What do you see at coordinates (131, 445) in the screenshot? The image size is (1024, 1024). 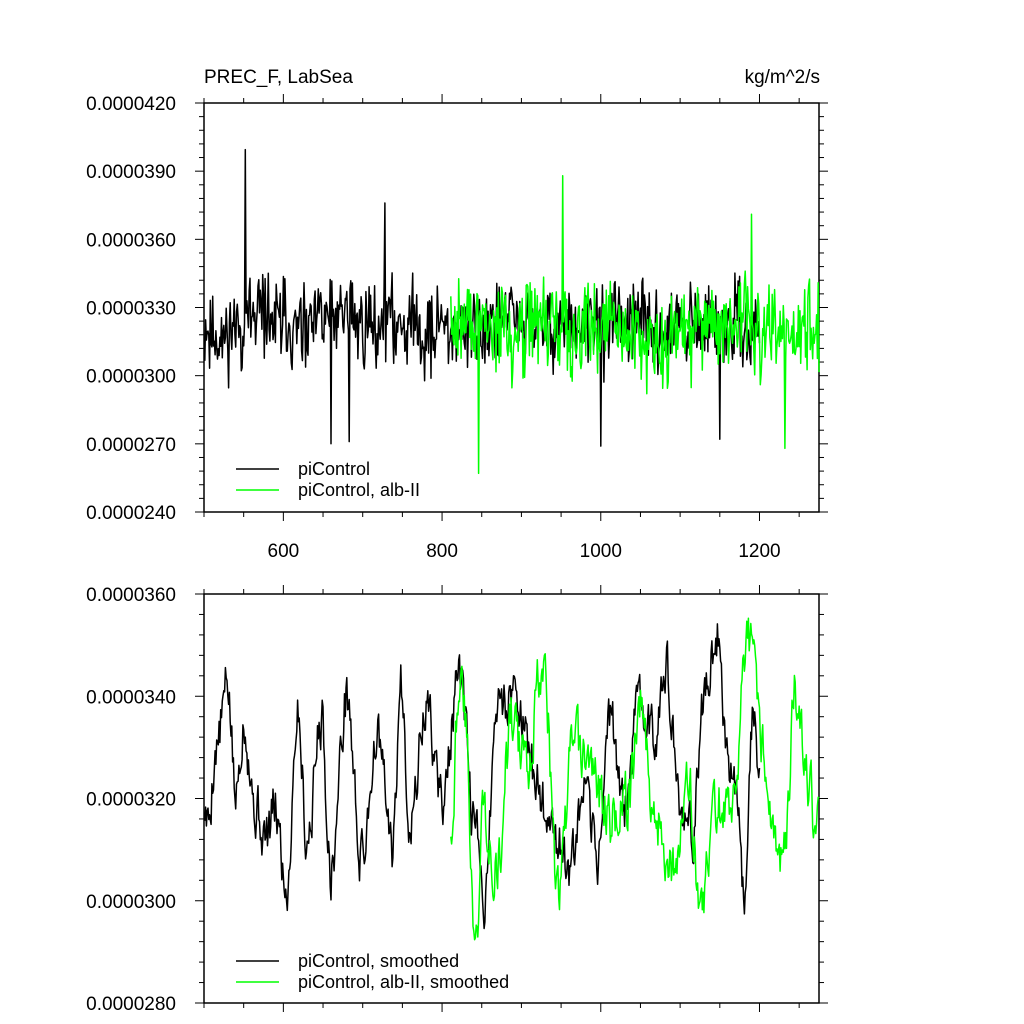 I see `y-tick-label: 0.0000270` at bounding box center [131, 445].